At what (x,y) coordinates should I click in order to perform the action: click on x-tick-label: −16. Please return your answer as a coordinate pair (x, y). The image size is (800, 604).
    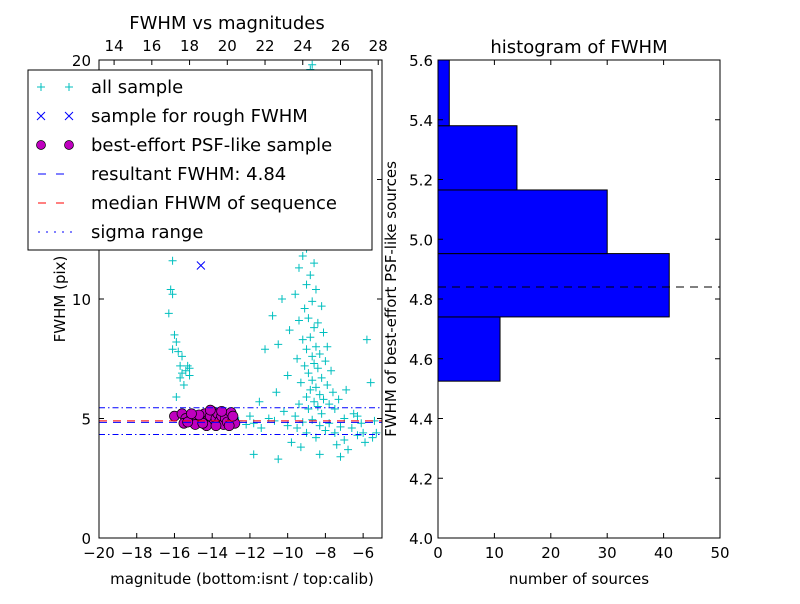
    Looking at the image, I should click on (175, 553).